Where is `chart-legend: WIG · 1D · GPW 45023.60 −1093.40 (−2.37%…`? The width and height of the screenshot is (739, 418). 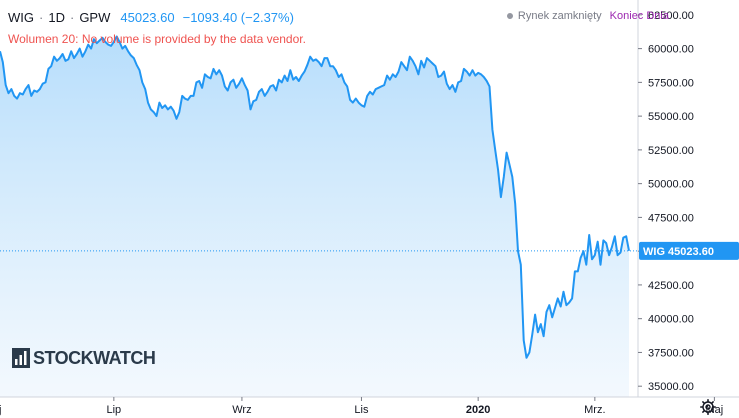 chart-legend: WIG · 1D · GPW 45023.60 −1093.40 (−2.37%… is located at coordinates (151, 17).